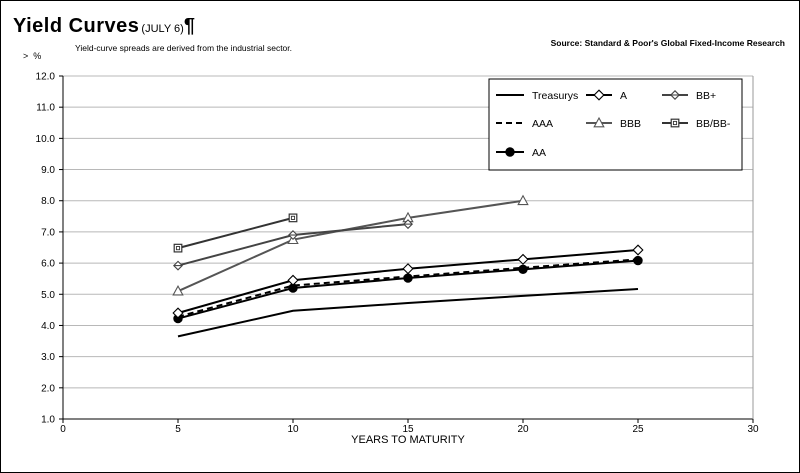  Describe the element at coordinates (178, 429) in the screenshot. I see `x-tick-label: 5` at that location.